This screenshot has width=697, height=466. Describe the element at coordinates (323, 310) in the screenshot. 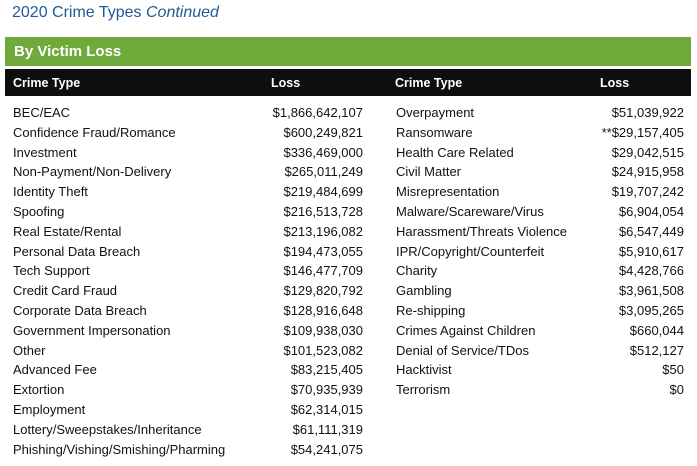

I see `loss-cell: $128,916,648` at that location.